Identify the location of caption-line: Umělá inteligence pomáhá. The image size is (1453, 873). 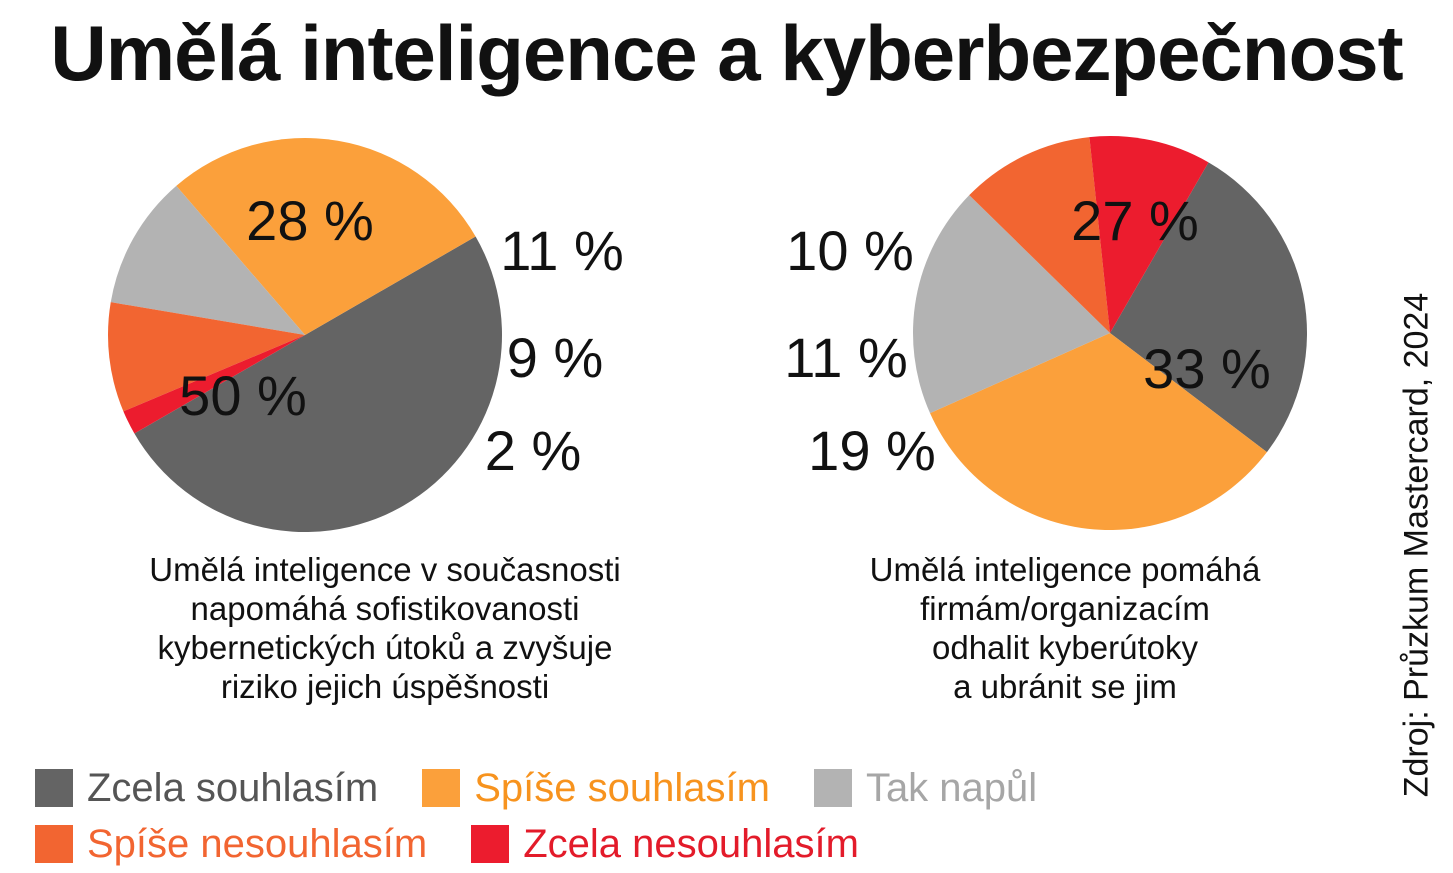
(1065, 569).